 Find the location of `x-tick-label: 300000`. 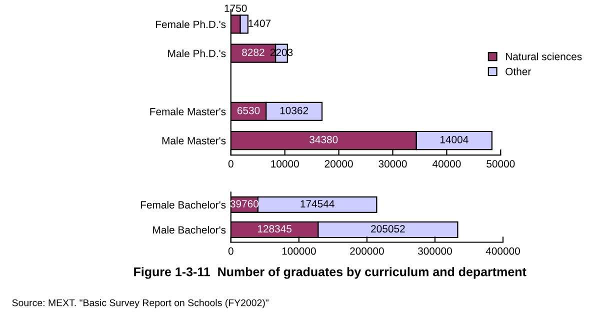

x-tick-label: 300000 is located at coordinates (435, 251).